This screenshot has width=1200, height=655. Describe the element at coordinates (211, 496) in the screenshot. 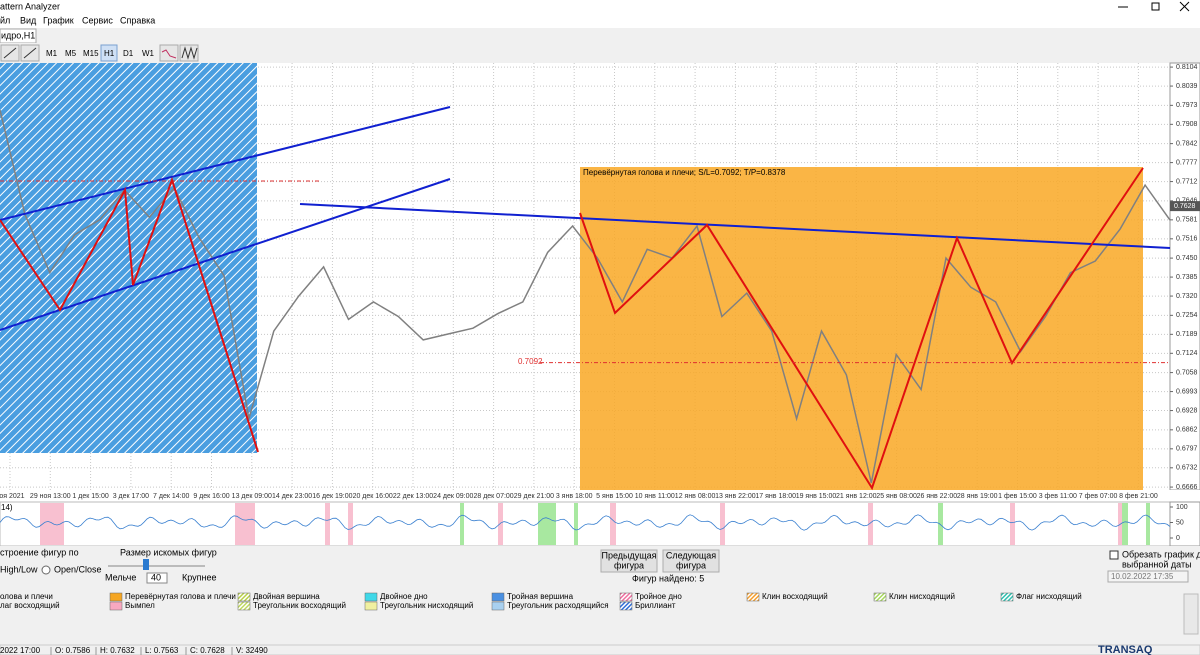

I see `x-tick-label: 9 дек 16:00` at that location.